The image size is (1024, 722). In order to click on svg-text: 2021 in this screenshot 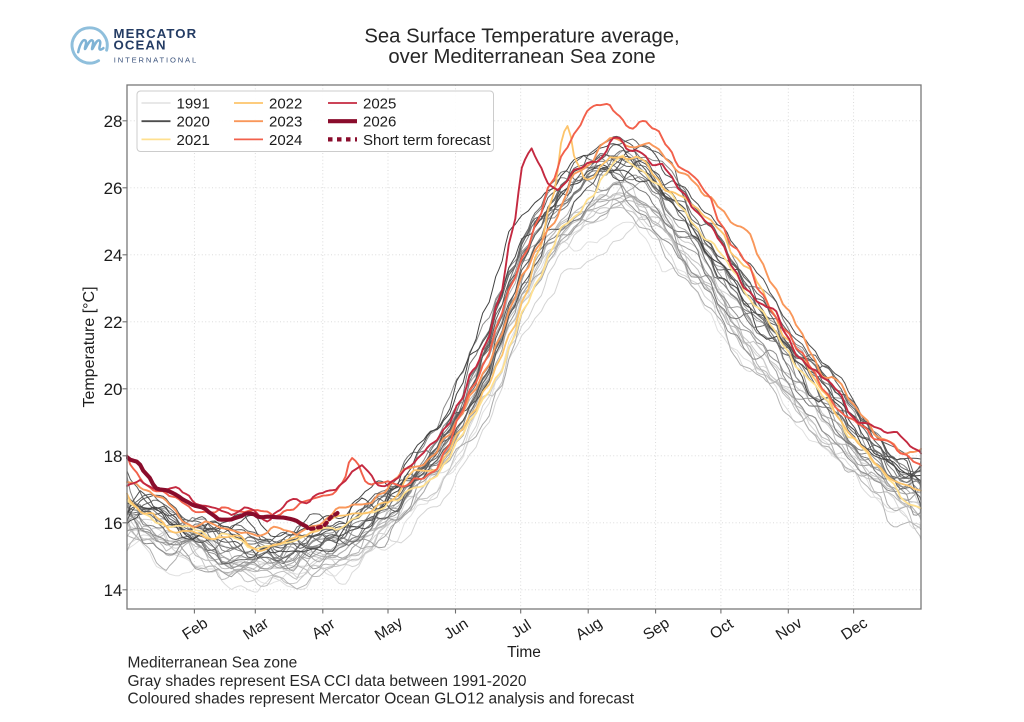, I will do `click(193, 140)`.